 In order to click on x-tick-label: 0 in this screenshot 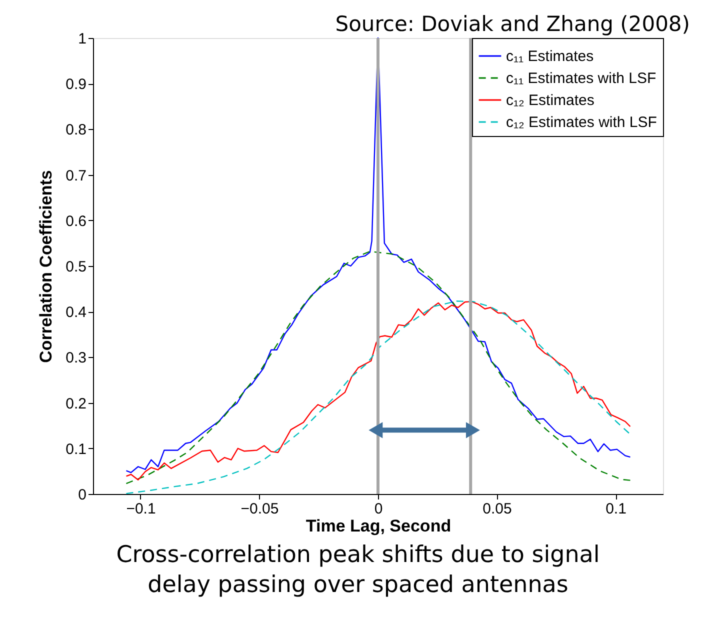, I will do `click(378, 509)`.